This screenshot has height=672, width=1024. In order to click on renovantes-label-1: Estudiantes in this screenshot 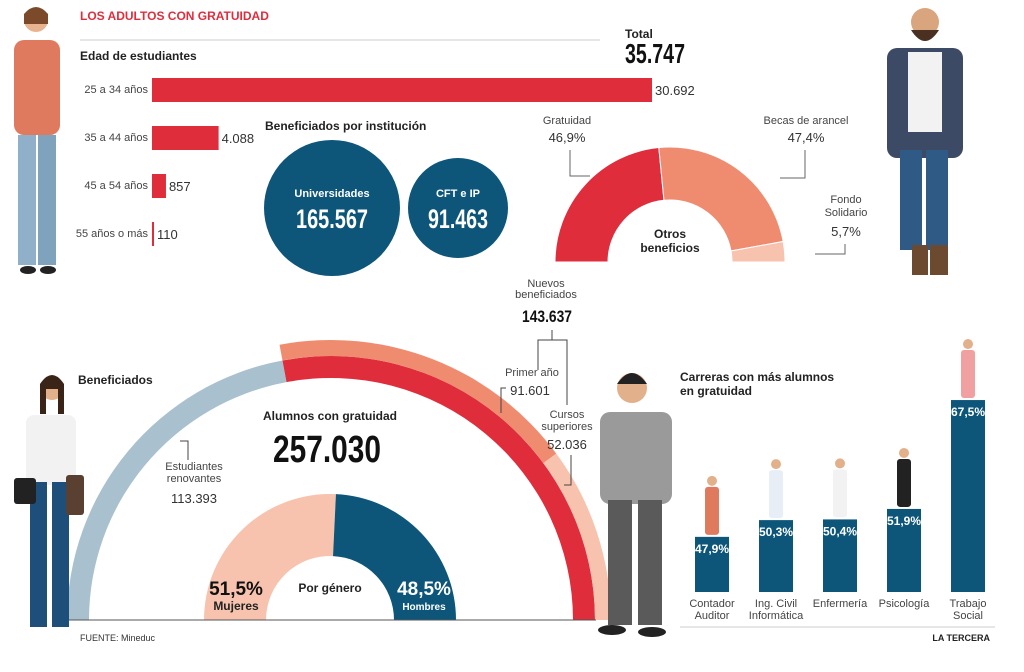, I will do `click(194, 467)`.